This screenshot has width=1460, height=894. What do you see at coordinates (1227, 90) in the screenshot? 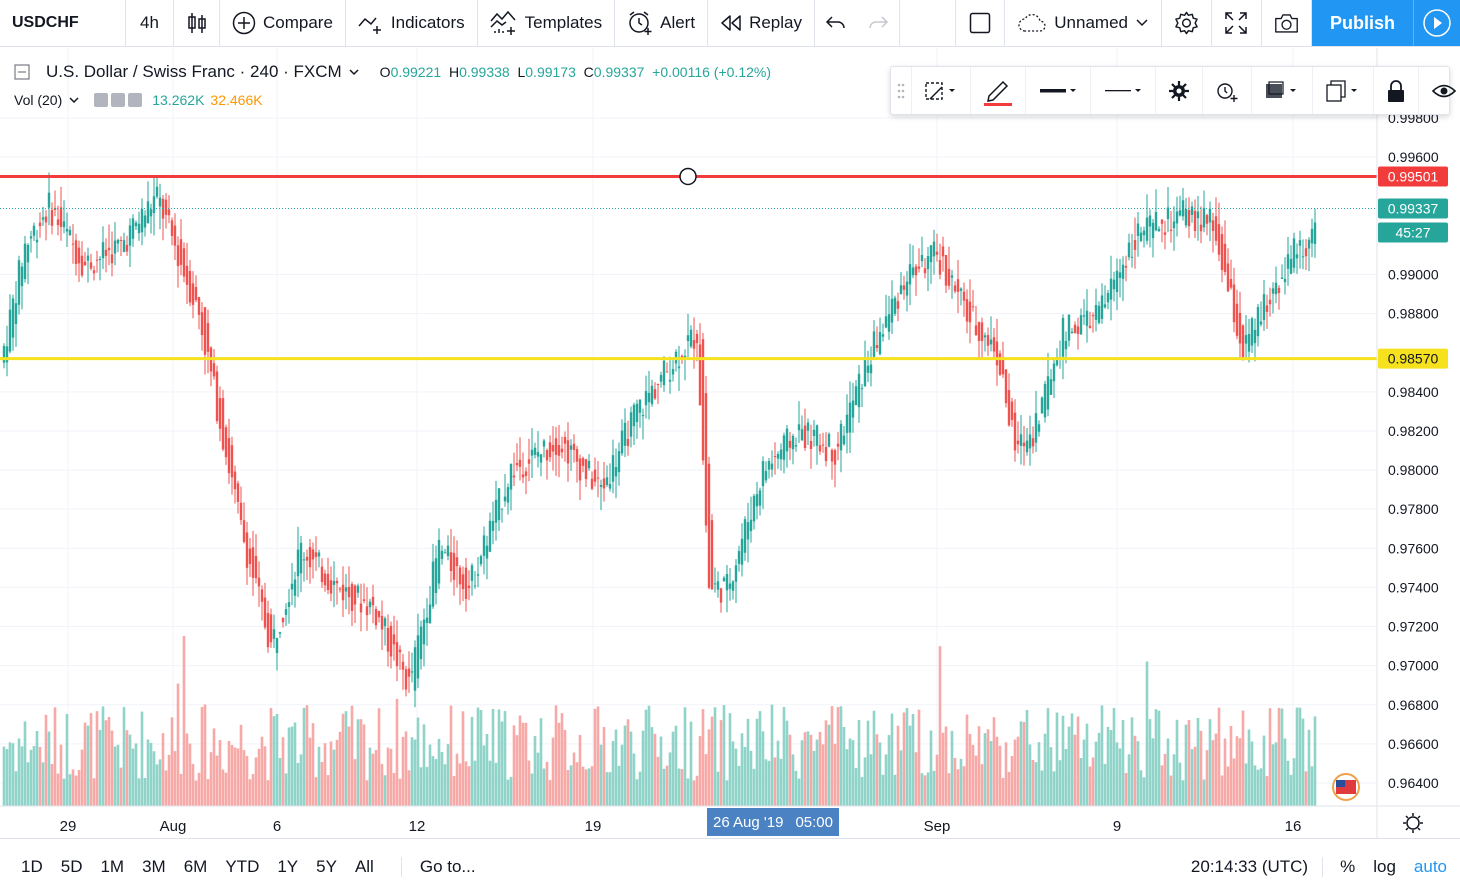
I see `add-alert-button` at bounding box center [1227, 90].